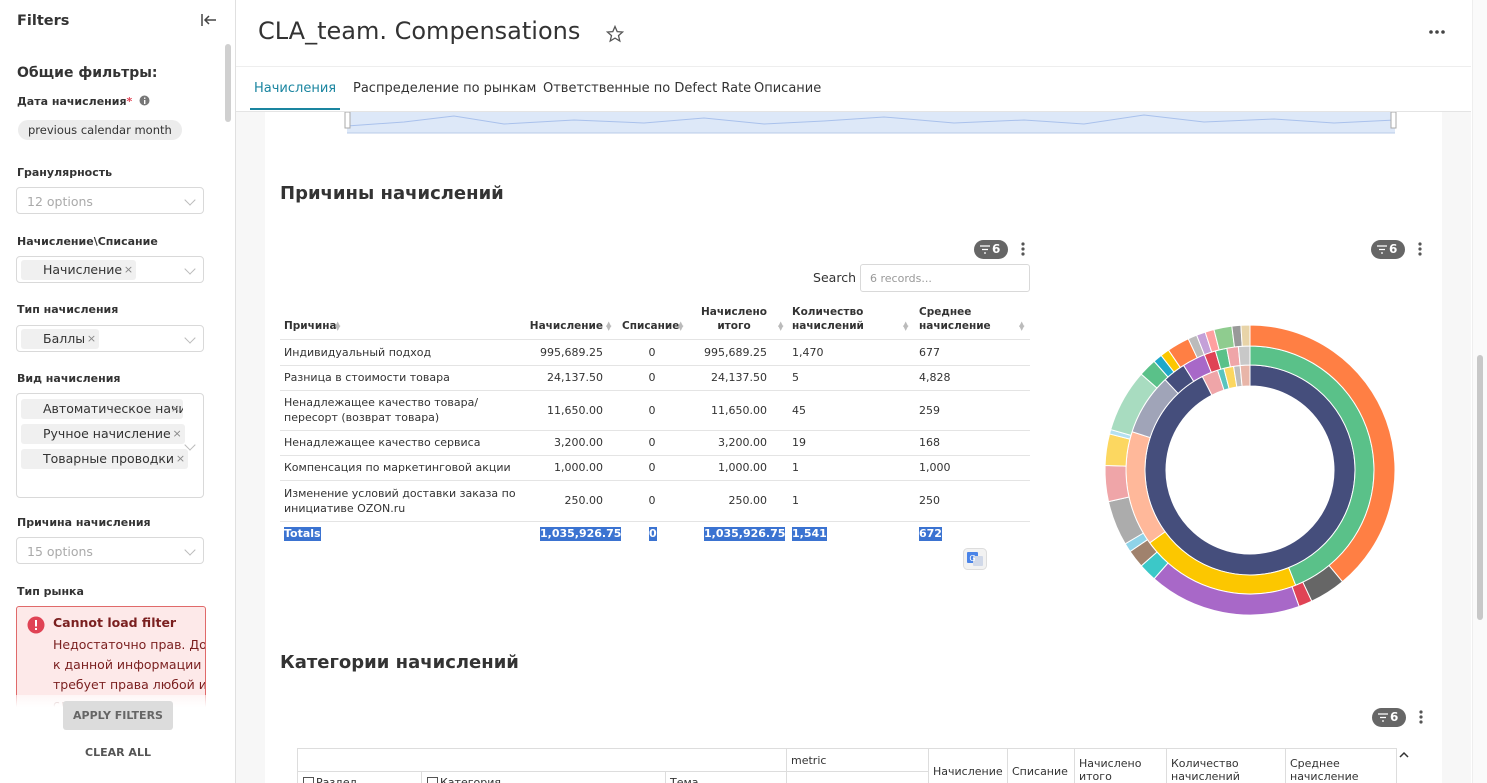  I want to click on section-title: Причины начислений, so click(392, 193).